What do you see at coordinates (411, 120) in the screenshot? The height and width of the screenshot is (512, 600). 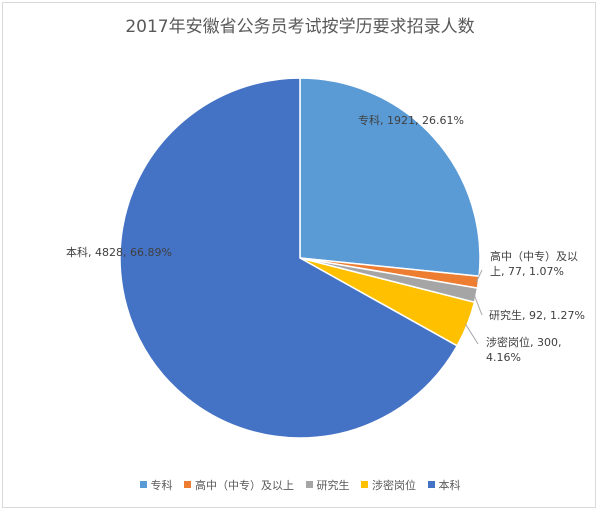 I see `label-专科: 专科, 1921, 26.61%` at bounding box center [411, 120].